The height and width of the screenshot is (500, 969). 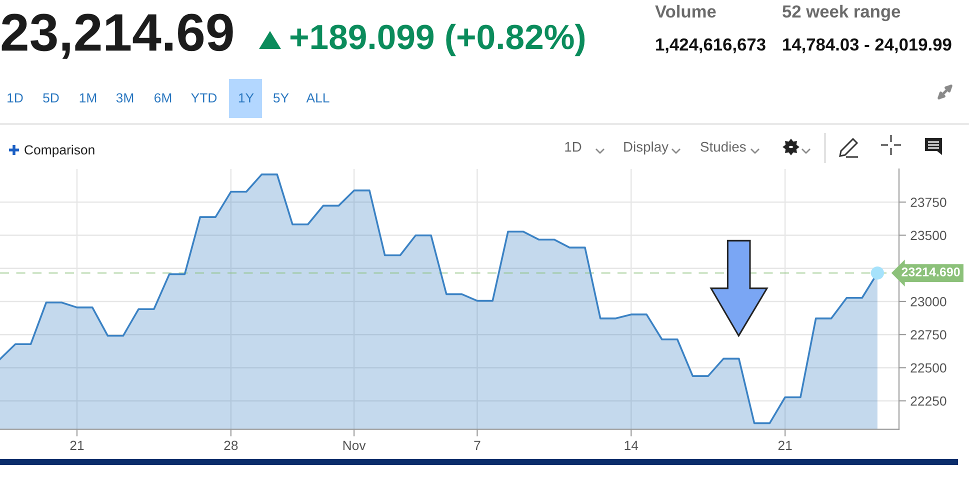 I want to click on text: 52 week range, so click(x=841, y=13).